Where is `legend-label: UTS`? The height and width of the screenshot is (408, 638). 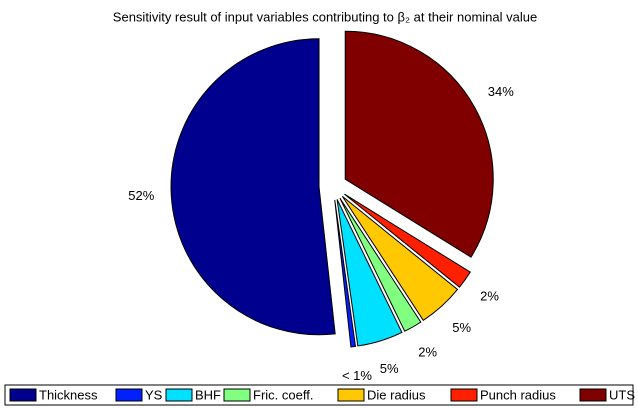
legend-label: UTS is located at coordinates (622, 394).